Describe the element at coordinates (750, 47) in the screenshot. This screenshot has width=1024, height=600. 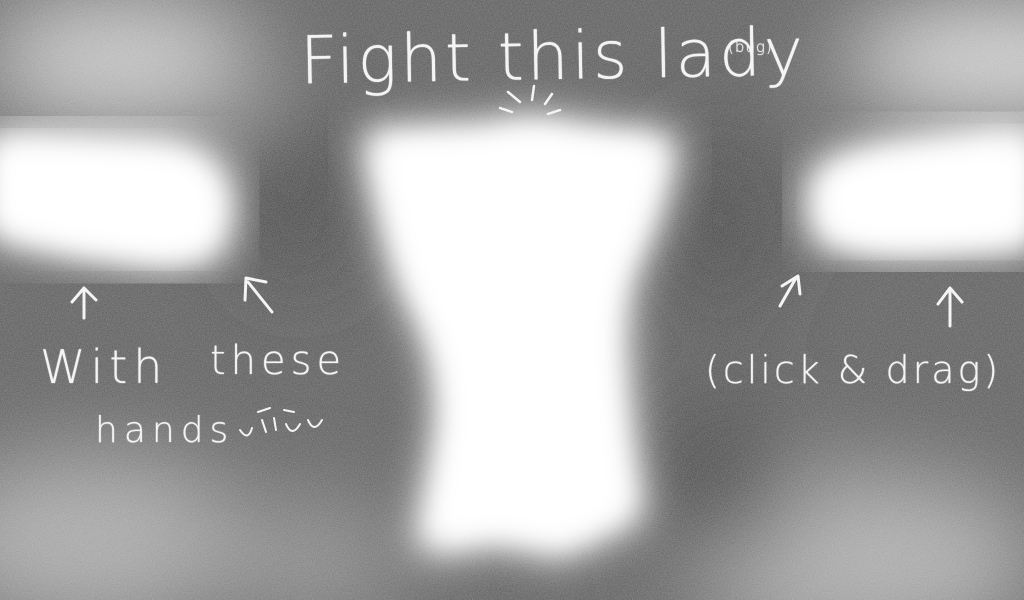
I see `title-note: (bug)` at that location.